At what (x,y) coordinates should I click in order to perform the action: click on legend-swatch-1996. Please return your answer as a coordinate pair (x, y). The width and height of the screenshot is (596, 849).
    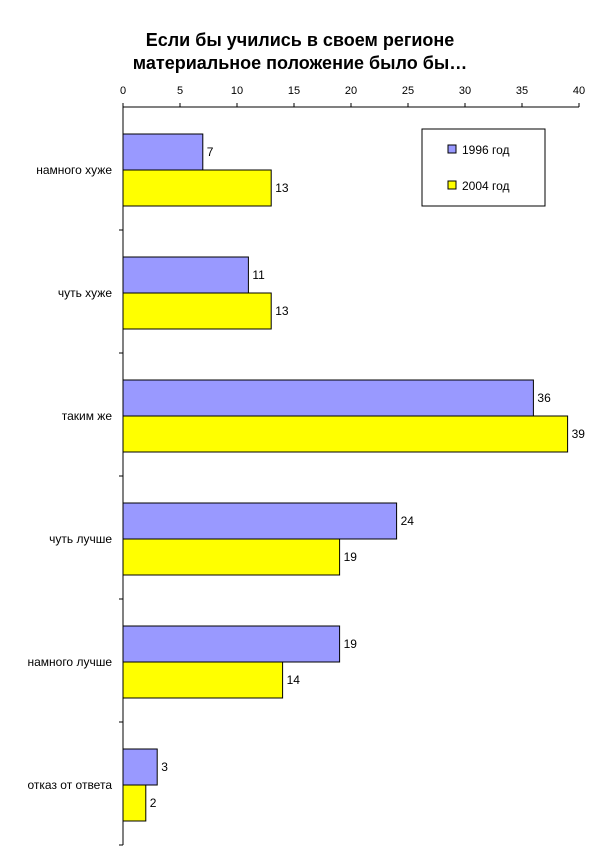
    Looking at the image, I should click on (452, 149).